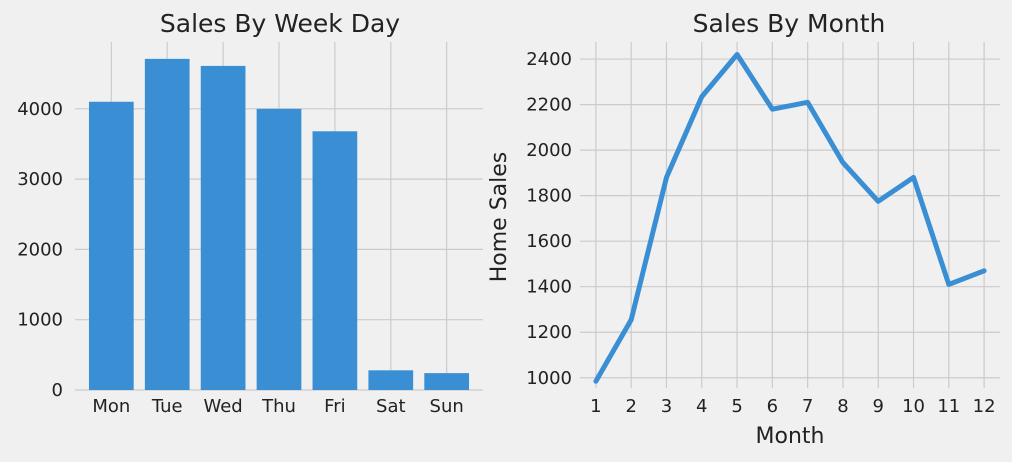 The image size is (1012, 462). What do you see at coordinates (57, 390) in the screenshot?
I see `weekday-y-tick-label: 0` at bounding box center [57, 390].